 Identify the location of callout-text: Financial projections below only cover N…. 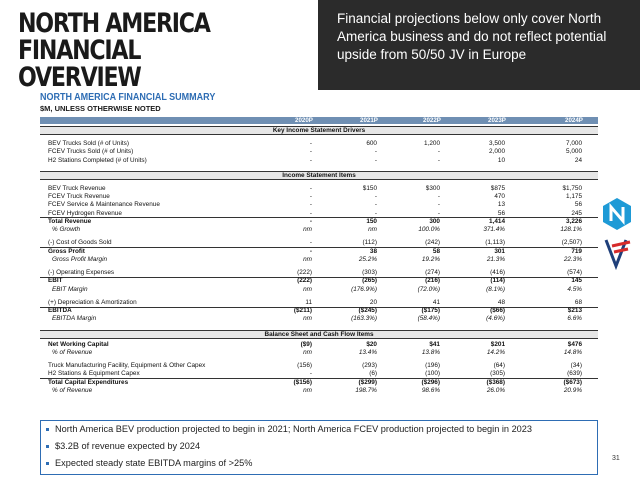
(472, 36).